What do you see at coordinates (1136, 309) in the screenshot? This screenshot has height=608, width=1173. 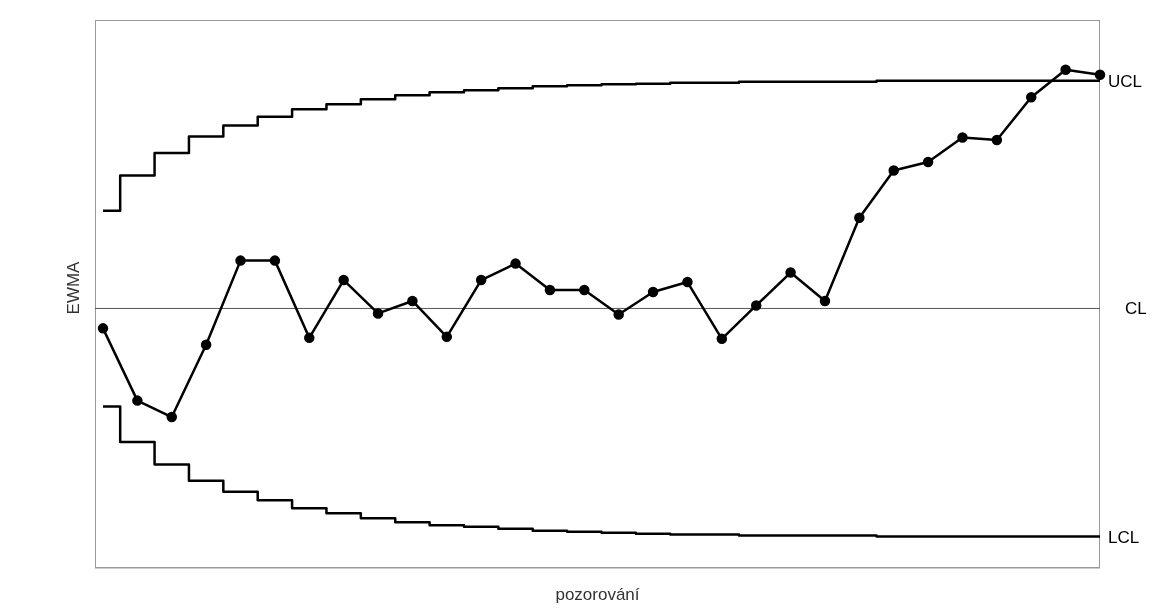 I see `ref-line-label: CL` at bounding box center [1136, 309].